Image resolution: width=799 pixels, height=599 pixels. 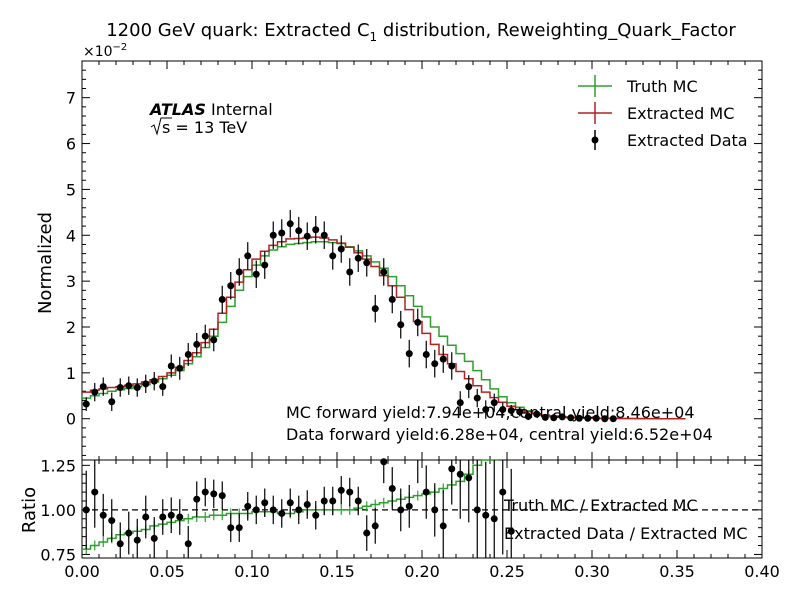 What do you see at coordinates (58, 554) in the screenshot?
I see `ratio-tick-label: 0.75` at bounding box center [58, 554].